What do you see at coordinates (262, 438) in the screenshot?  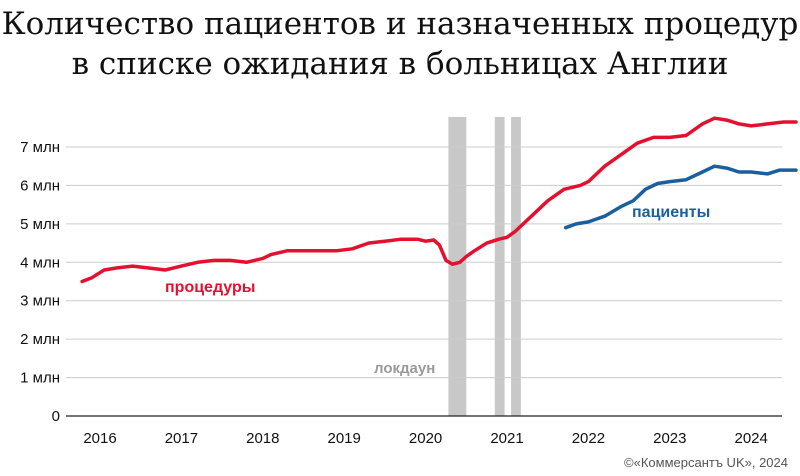 I see `x-tick-label: 2018` at bounding box center [262, 438].